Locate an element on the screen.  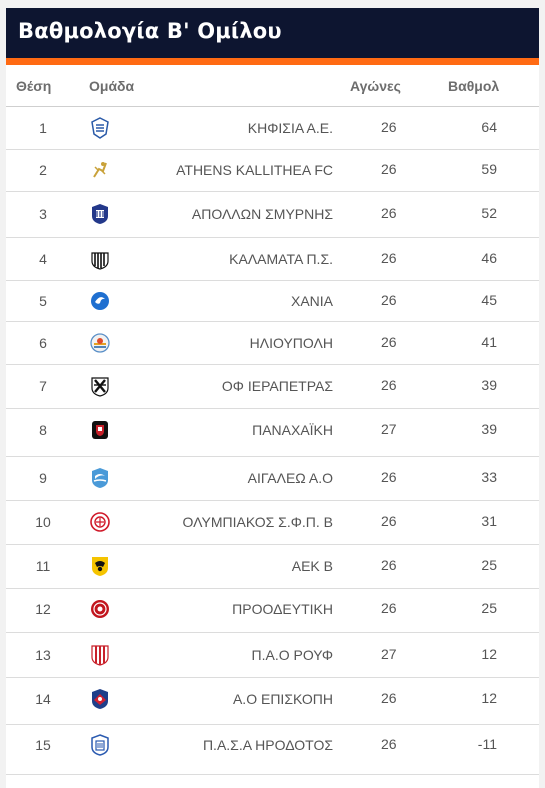
table-row: 8 ΠΑΝΑΧΑΪΚΗ 27 39 is located at coordinates (272, 432).